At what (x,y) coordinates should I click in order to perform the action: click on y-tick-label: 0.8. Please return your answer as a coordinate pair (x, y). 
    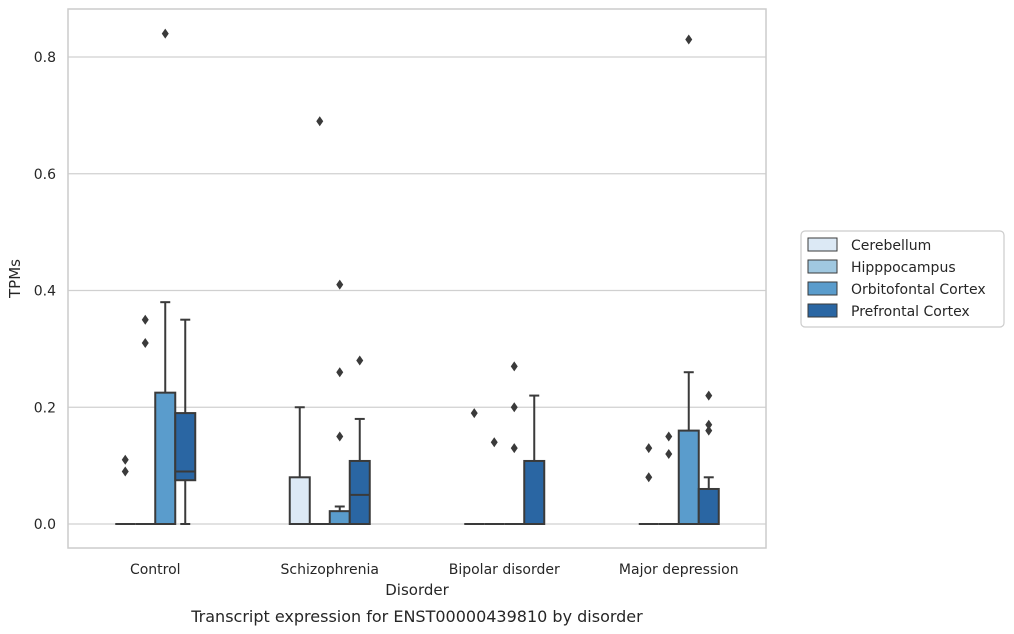
    Looking at the image, I should click on (45, 58).